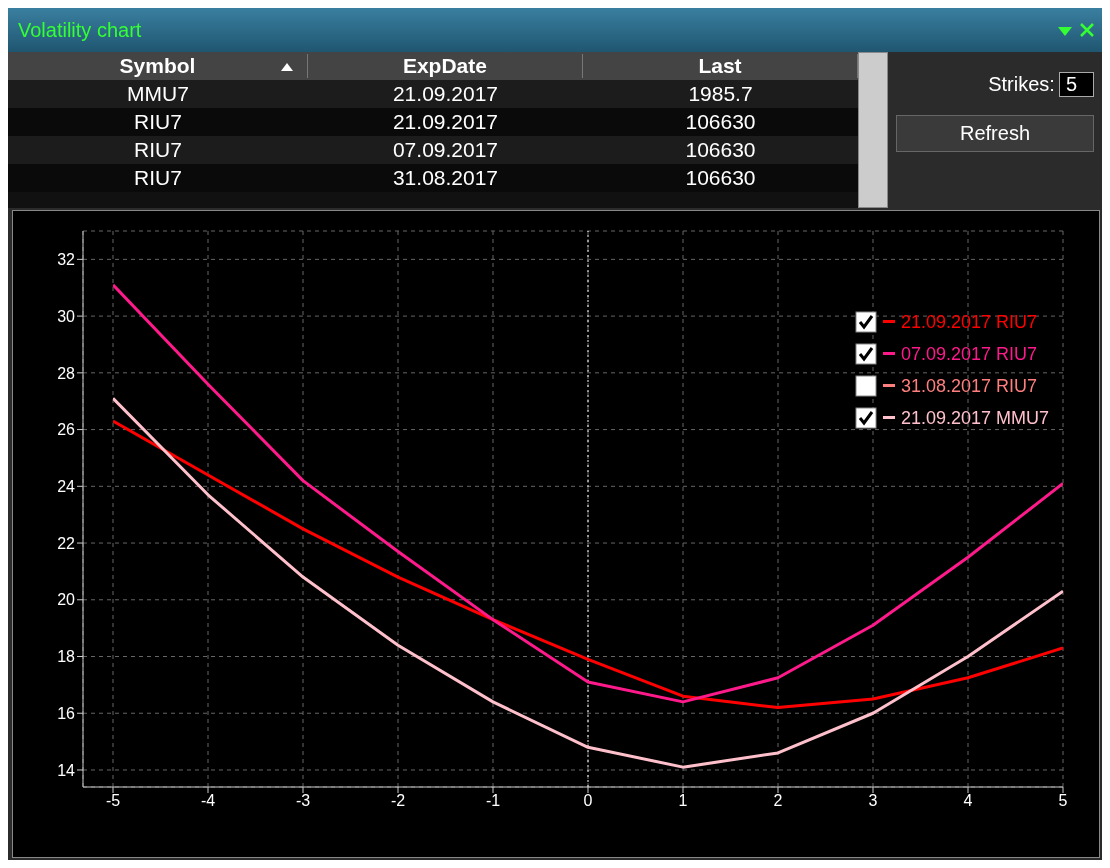 This screenshot has width=1110, height=868. I want to click on chart-title: Volatility chart, so click(555, 30).